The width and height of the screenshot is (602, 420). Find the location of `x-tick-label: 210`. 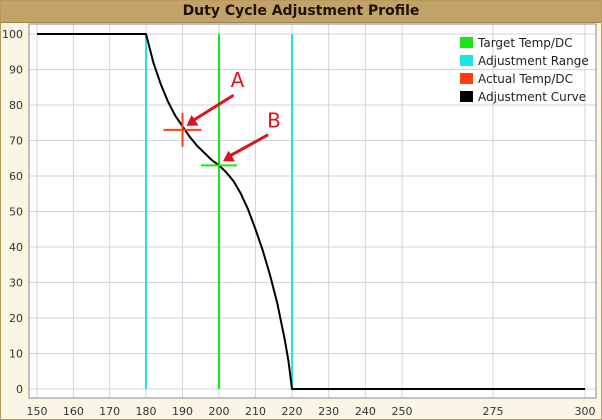

x-tick-label: 210 is located at coordinates (255, 411).